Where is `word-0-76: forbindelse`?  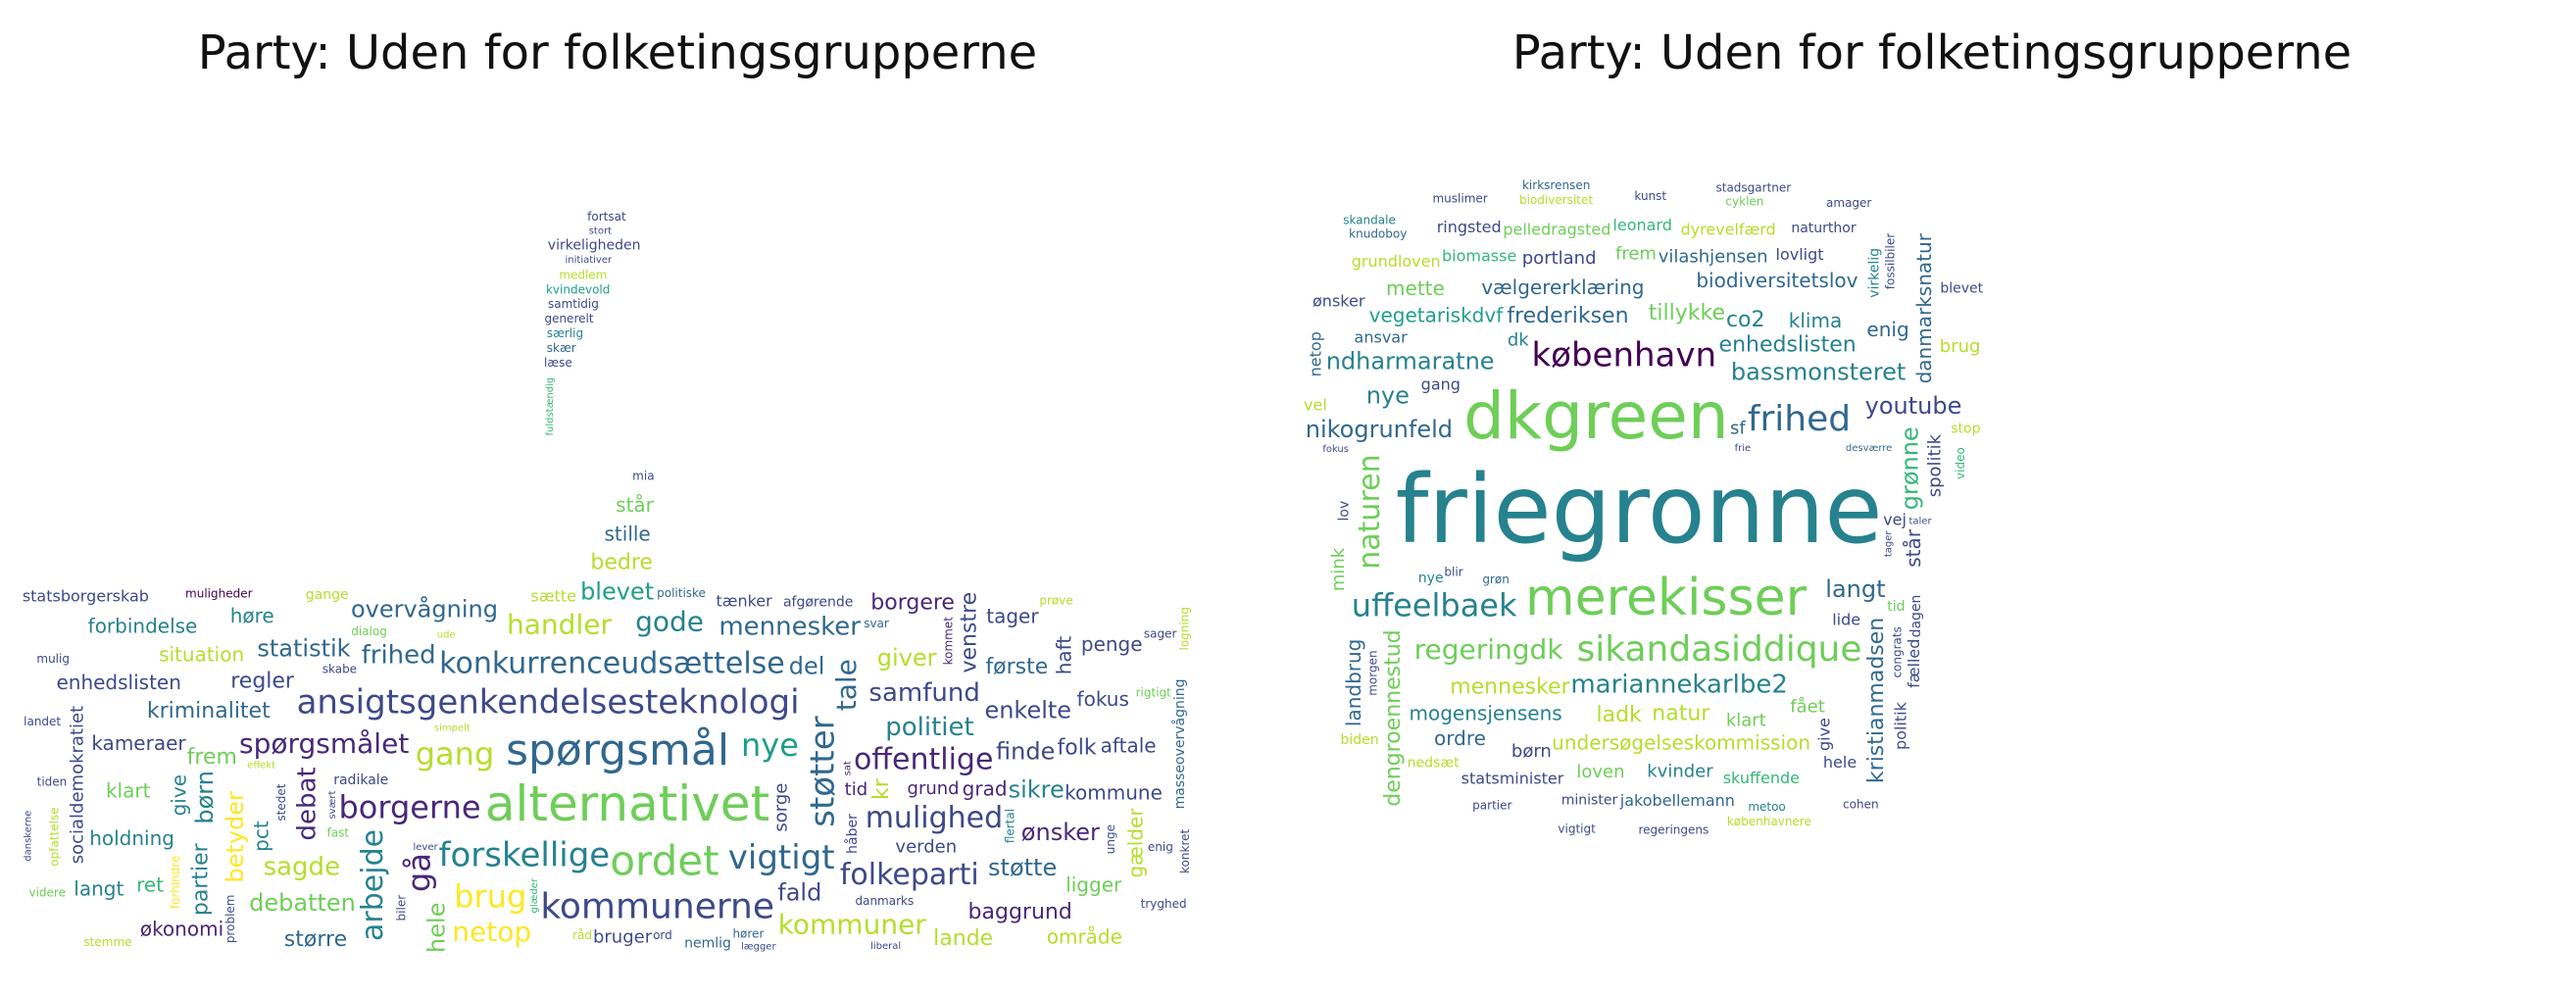
word-0-76: forbindelse is located at coordinates (143, 626).